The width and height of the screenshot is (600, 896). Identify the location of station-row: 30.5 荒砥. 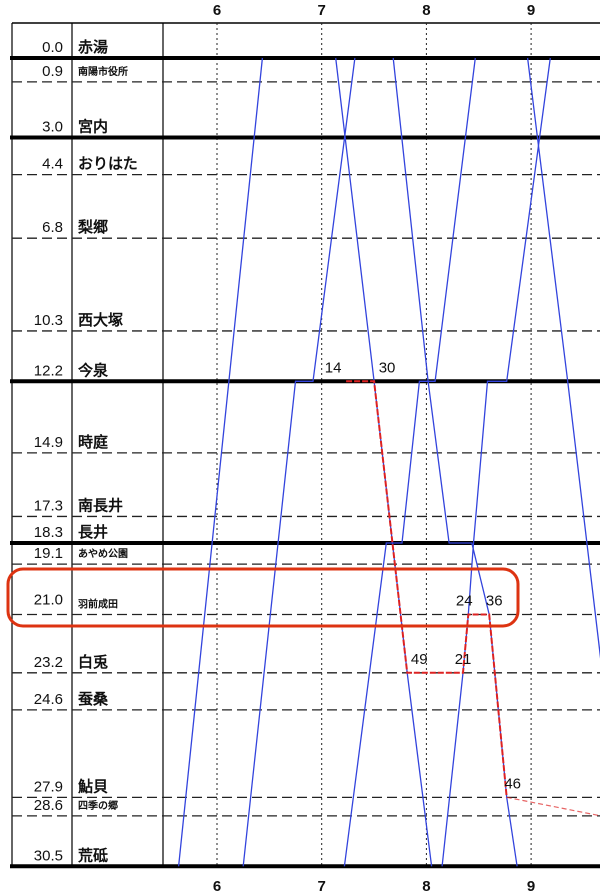
(305, 857).